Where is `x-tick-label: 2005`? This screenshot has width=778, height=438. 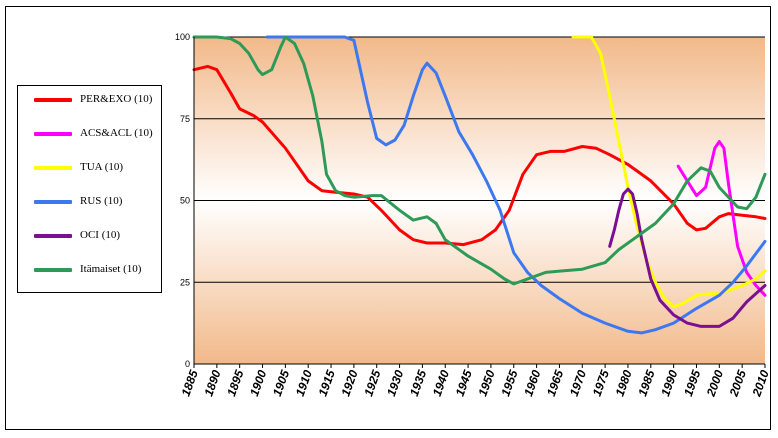
x-tick-label: 2005 is located at coordinates (737, 383).